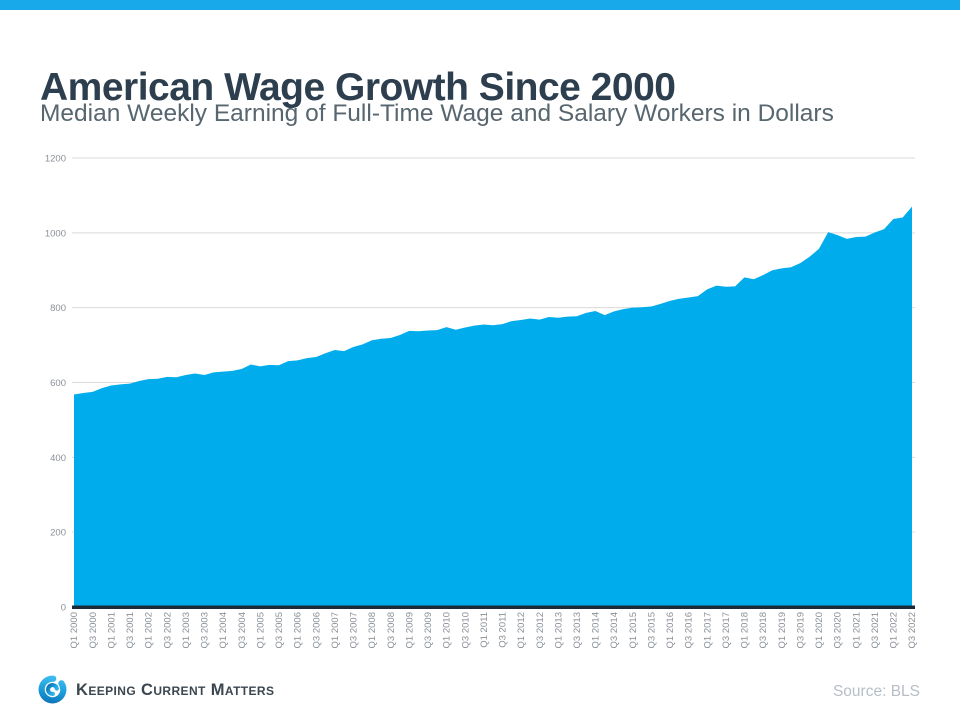 This screenshot has height=720, width=960. Describe the element at coordinates (521, 630) in the screenshot. I see `x-axis-label: Q1 2012` at that location.